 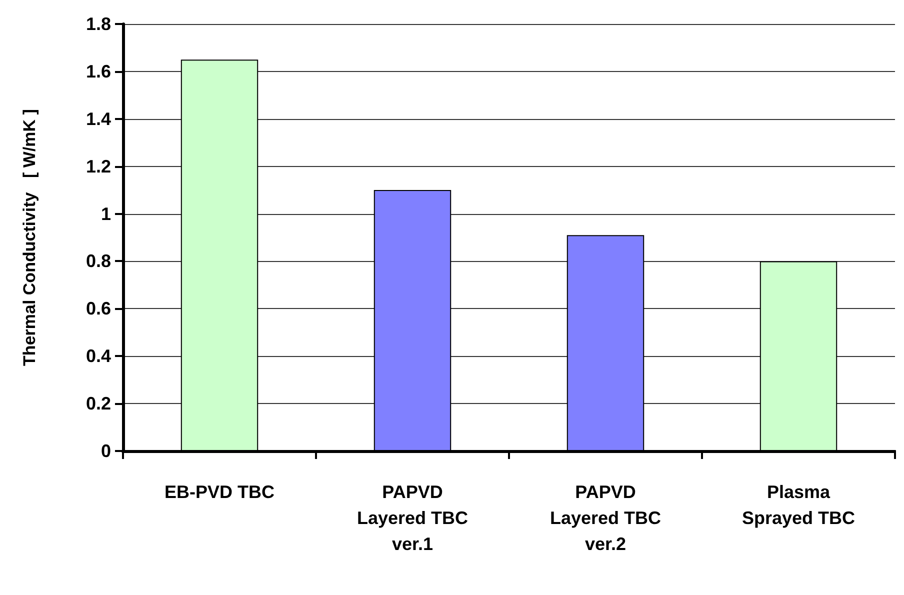 What do you see at coordinates (105, 451) in the screenshot?
I see `y-tick-label: 0` at bounding box center [105, 451].